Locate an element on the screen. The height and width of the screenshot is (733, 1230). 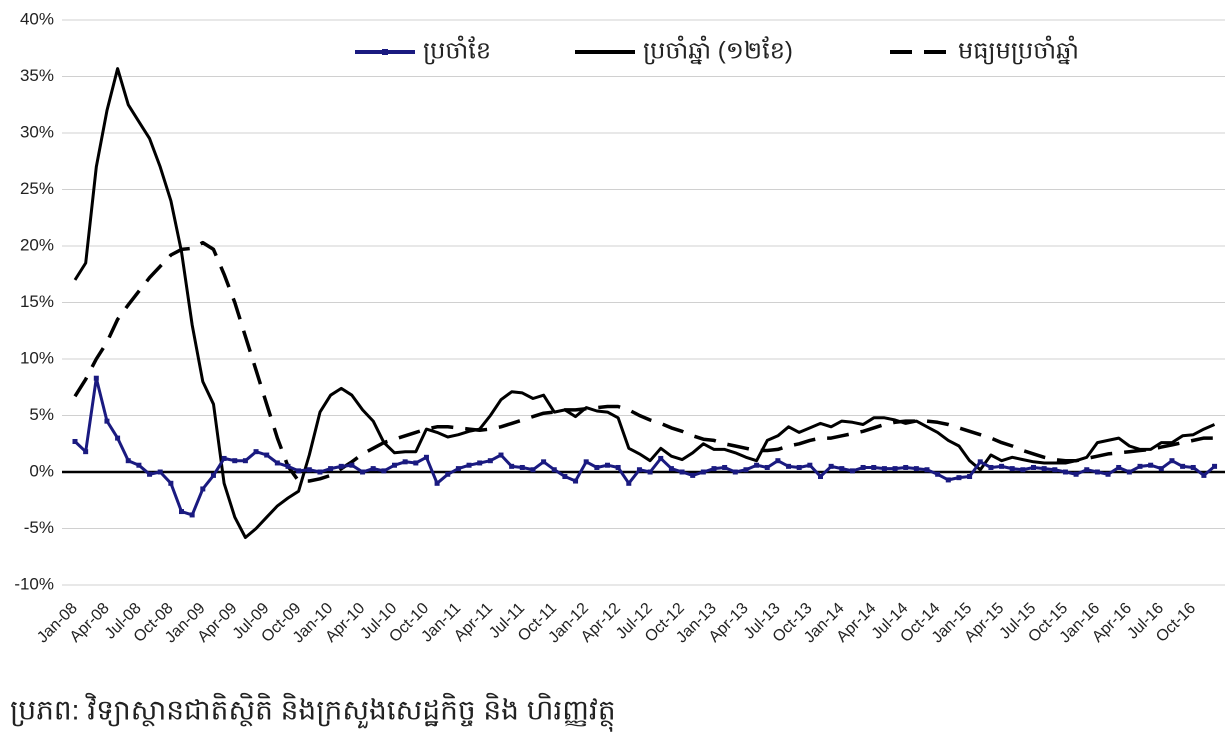
y-tick-label: 0% is located at coordinates (41, 470).